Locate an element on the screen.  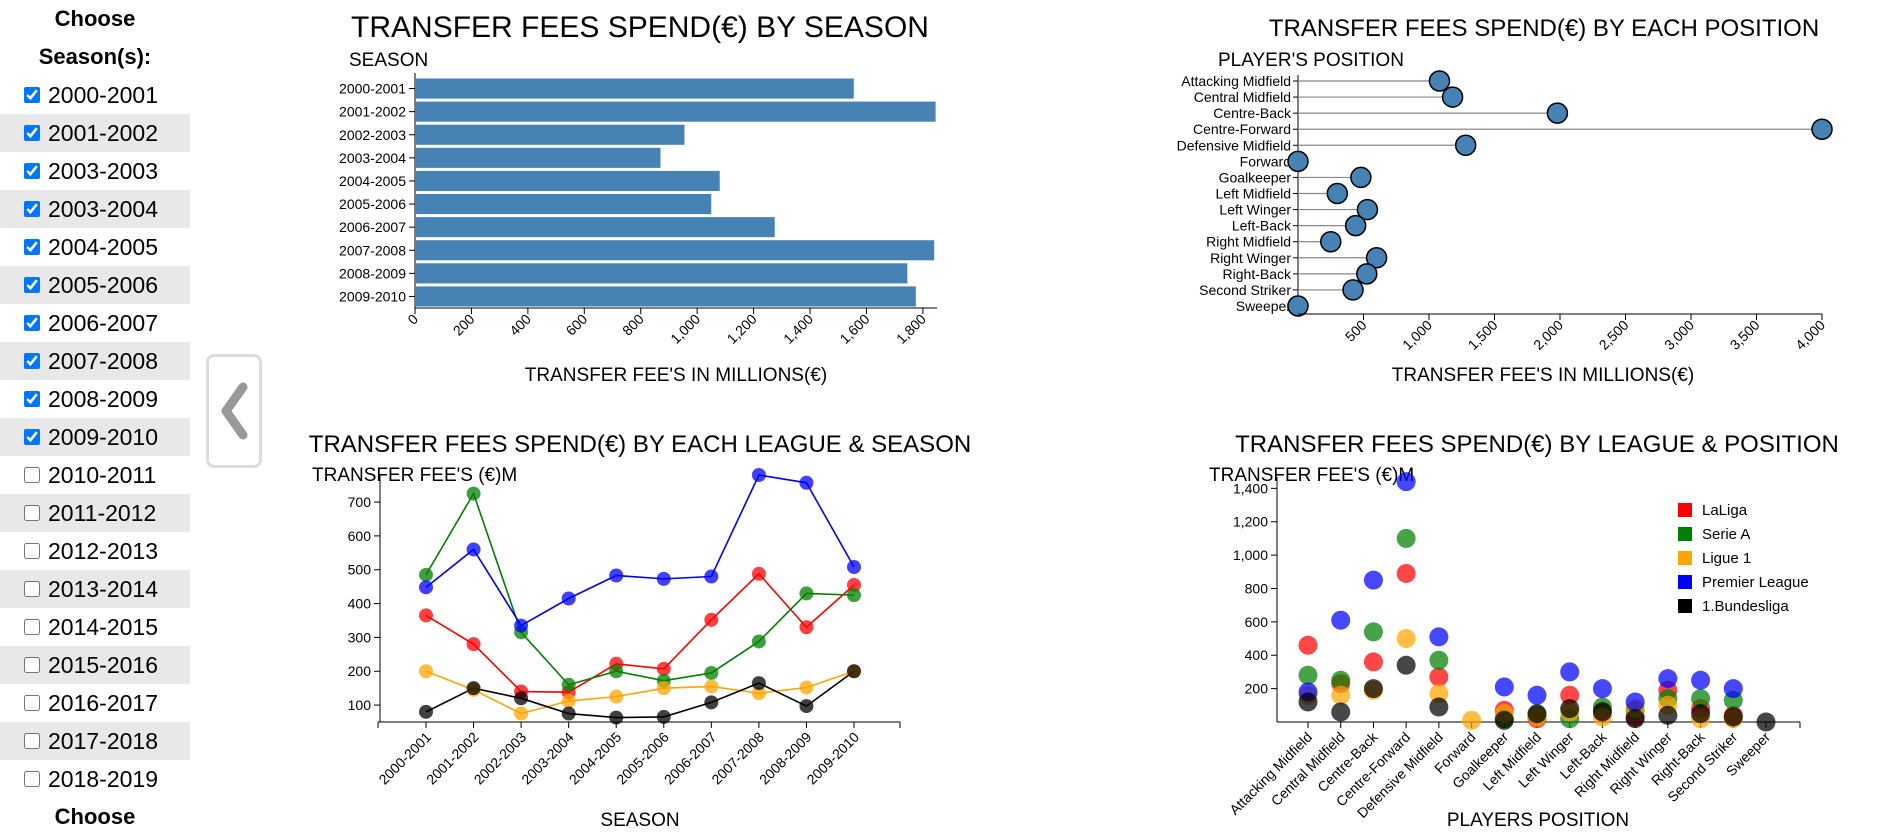
x-axis-label: SEASON is located at coordinates (639, 820).